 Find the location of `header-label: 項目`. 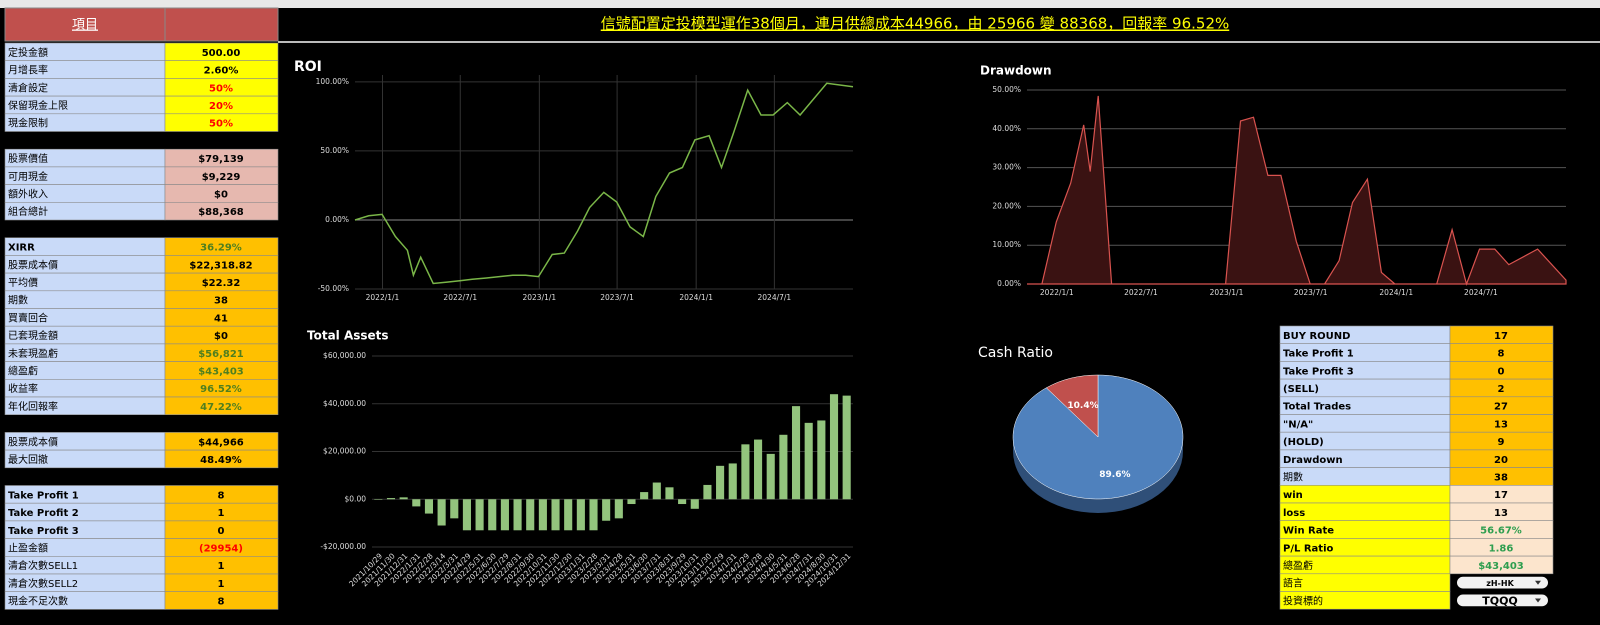

header-label: 項目 is located at coordinates (85, 25).